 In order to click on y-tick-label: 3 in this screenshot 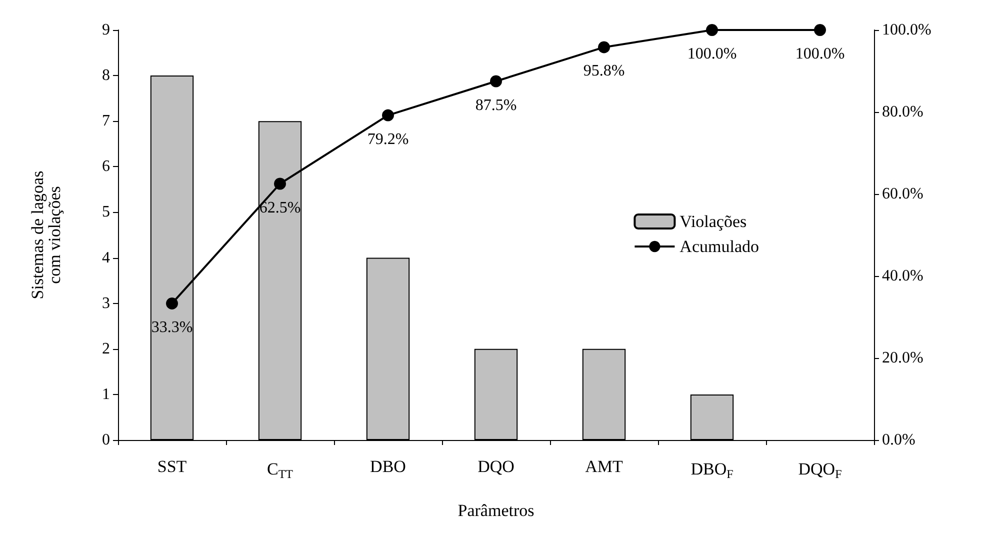, I will do `click(106, 303)`.